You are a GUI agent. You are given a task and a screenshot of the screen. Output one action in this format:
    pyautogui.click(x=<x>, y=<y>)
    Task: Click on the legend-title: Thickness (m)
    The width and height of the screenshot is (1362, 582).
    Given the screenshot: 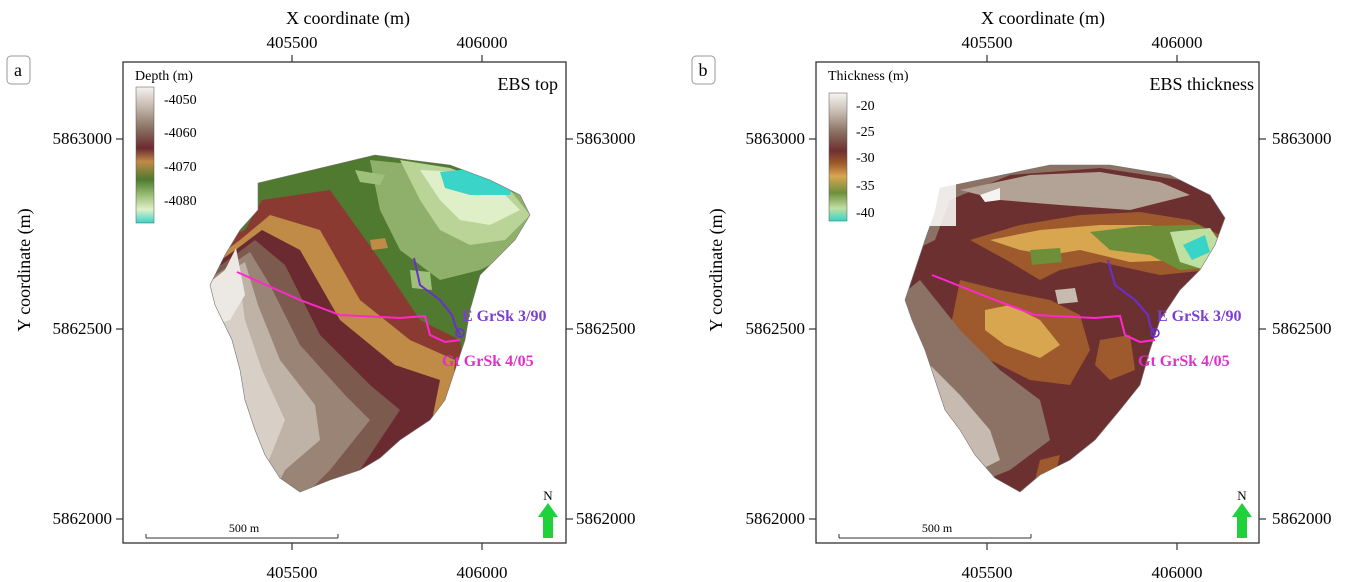 What is the action you would take?
    pyautogui.click(x=868, y=76)
    